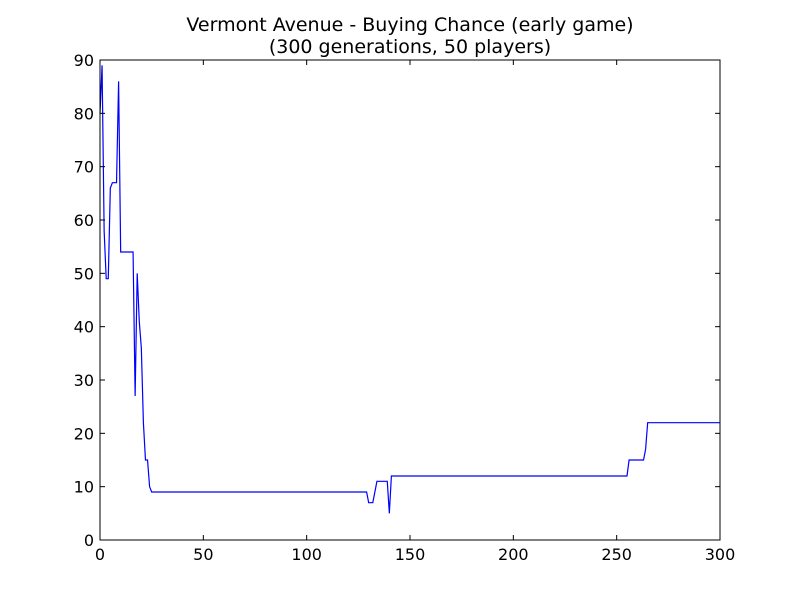 The width and height of the screenshot is (800, 600). Describe the element at coordinates (513, 554) in the screenshot. I see `x-tick-label: 200` at that location.